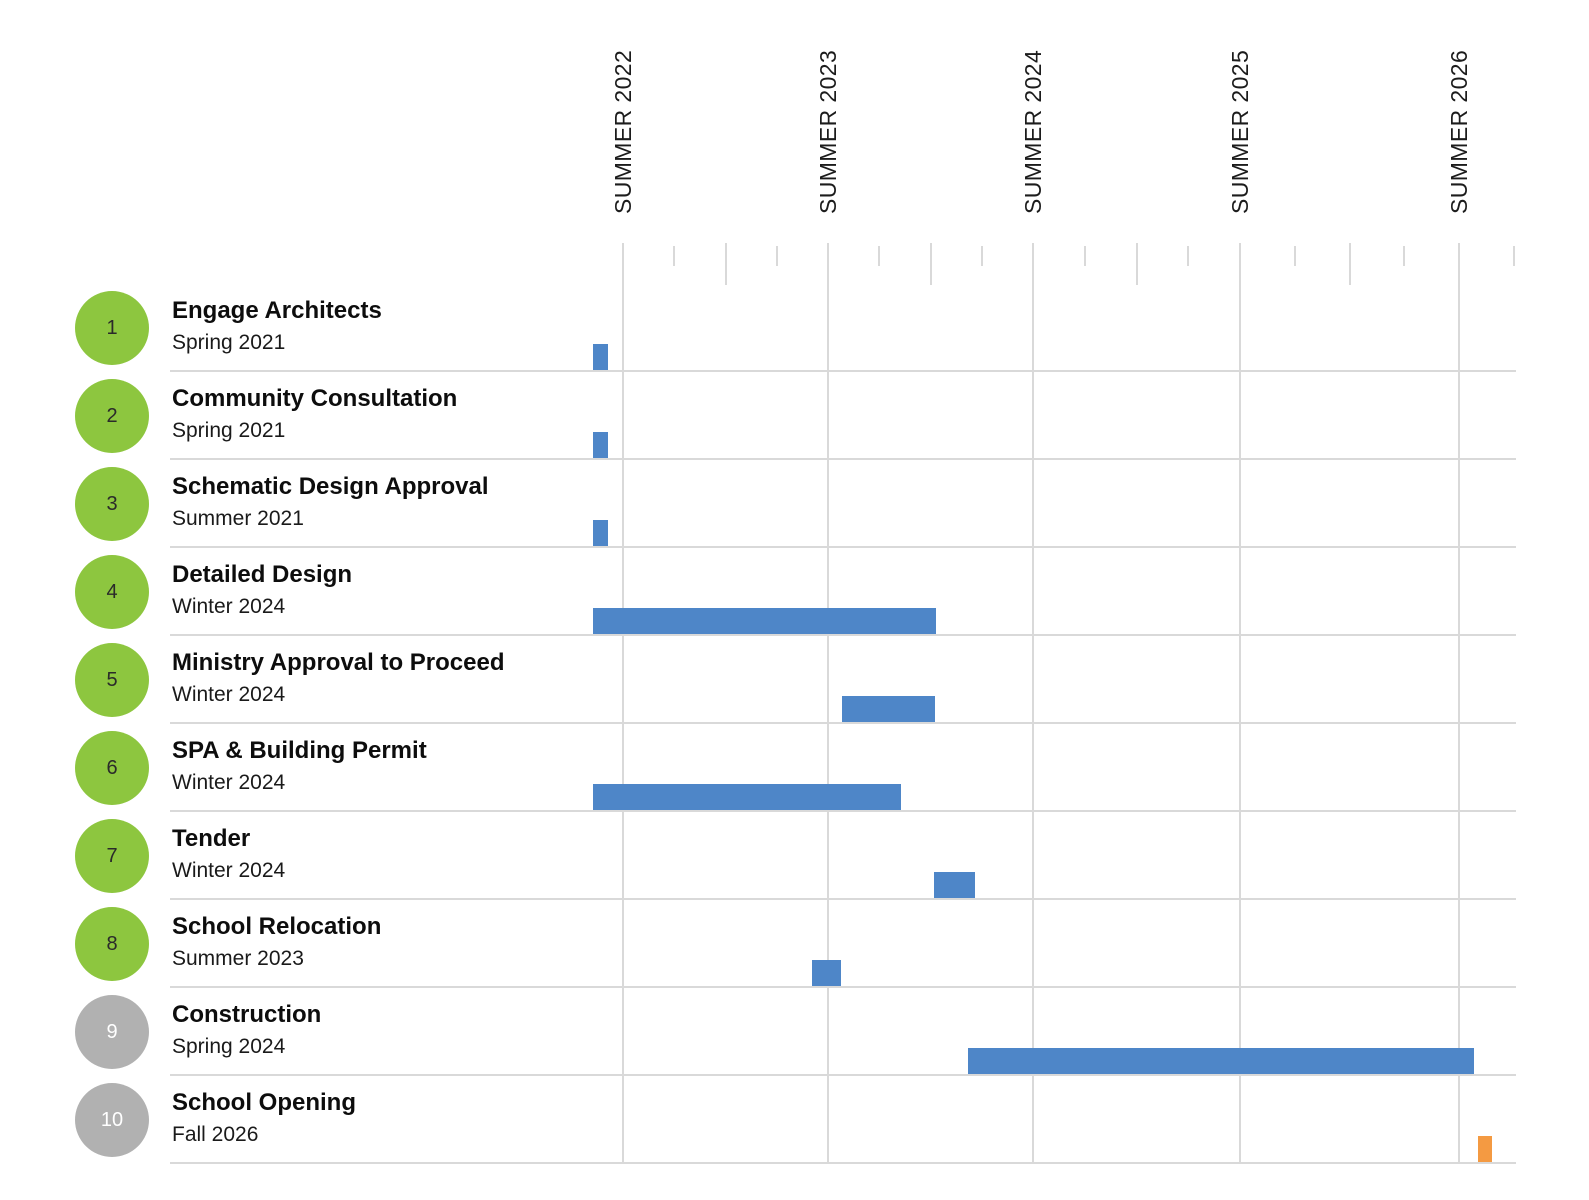 The image size is (1589, 1200). I want to click on milestone-number-badge: 5, so click(112, 680).